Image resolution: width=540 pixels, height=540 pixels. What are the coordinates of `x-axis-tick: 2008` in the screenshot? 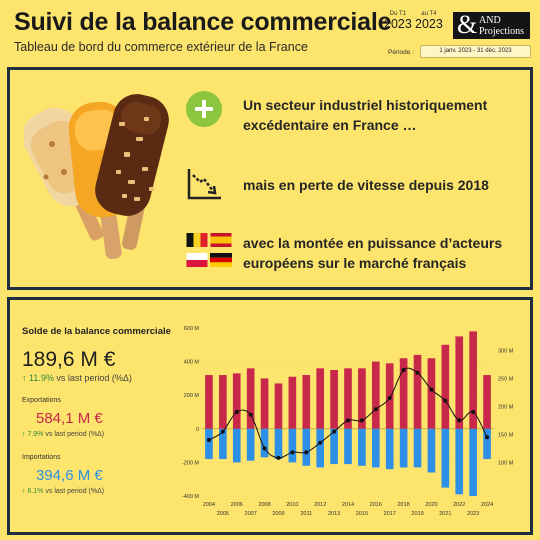 It's located at (264, 505).